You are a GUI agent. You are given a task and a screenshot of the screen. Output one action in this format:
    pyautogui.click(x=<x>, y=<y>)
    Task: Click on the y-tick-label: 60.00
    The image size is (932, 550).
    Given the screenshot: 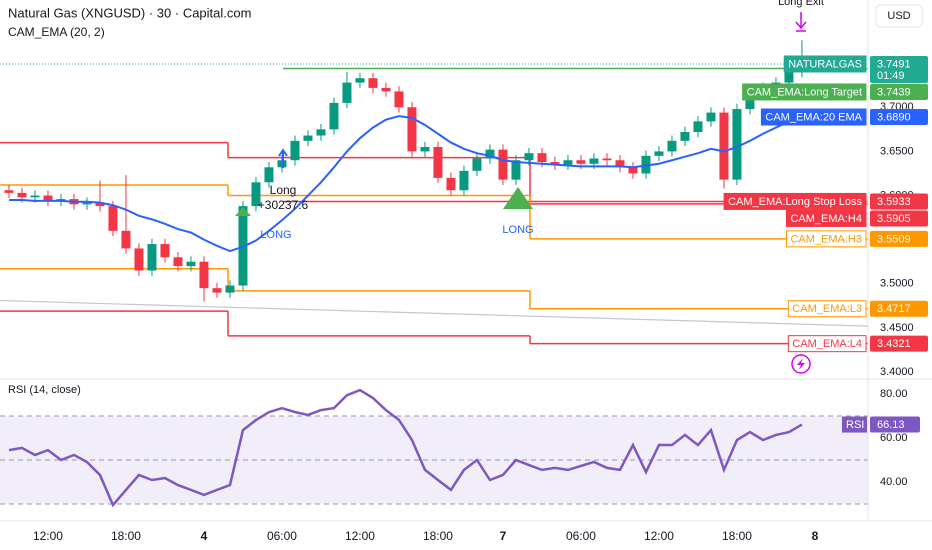 What is the action you would take?
    pyautogui.click(x=894, y=438)
    